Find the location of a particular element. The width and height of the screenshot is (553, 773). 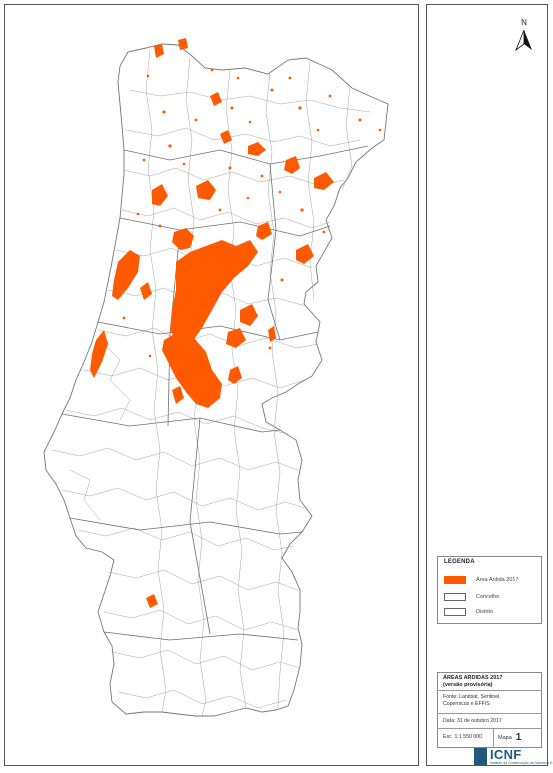

north-label: N is located at coordinates (524, 22).